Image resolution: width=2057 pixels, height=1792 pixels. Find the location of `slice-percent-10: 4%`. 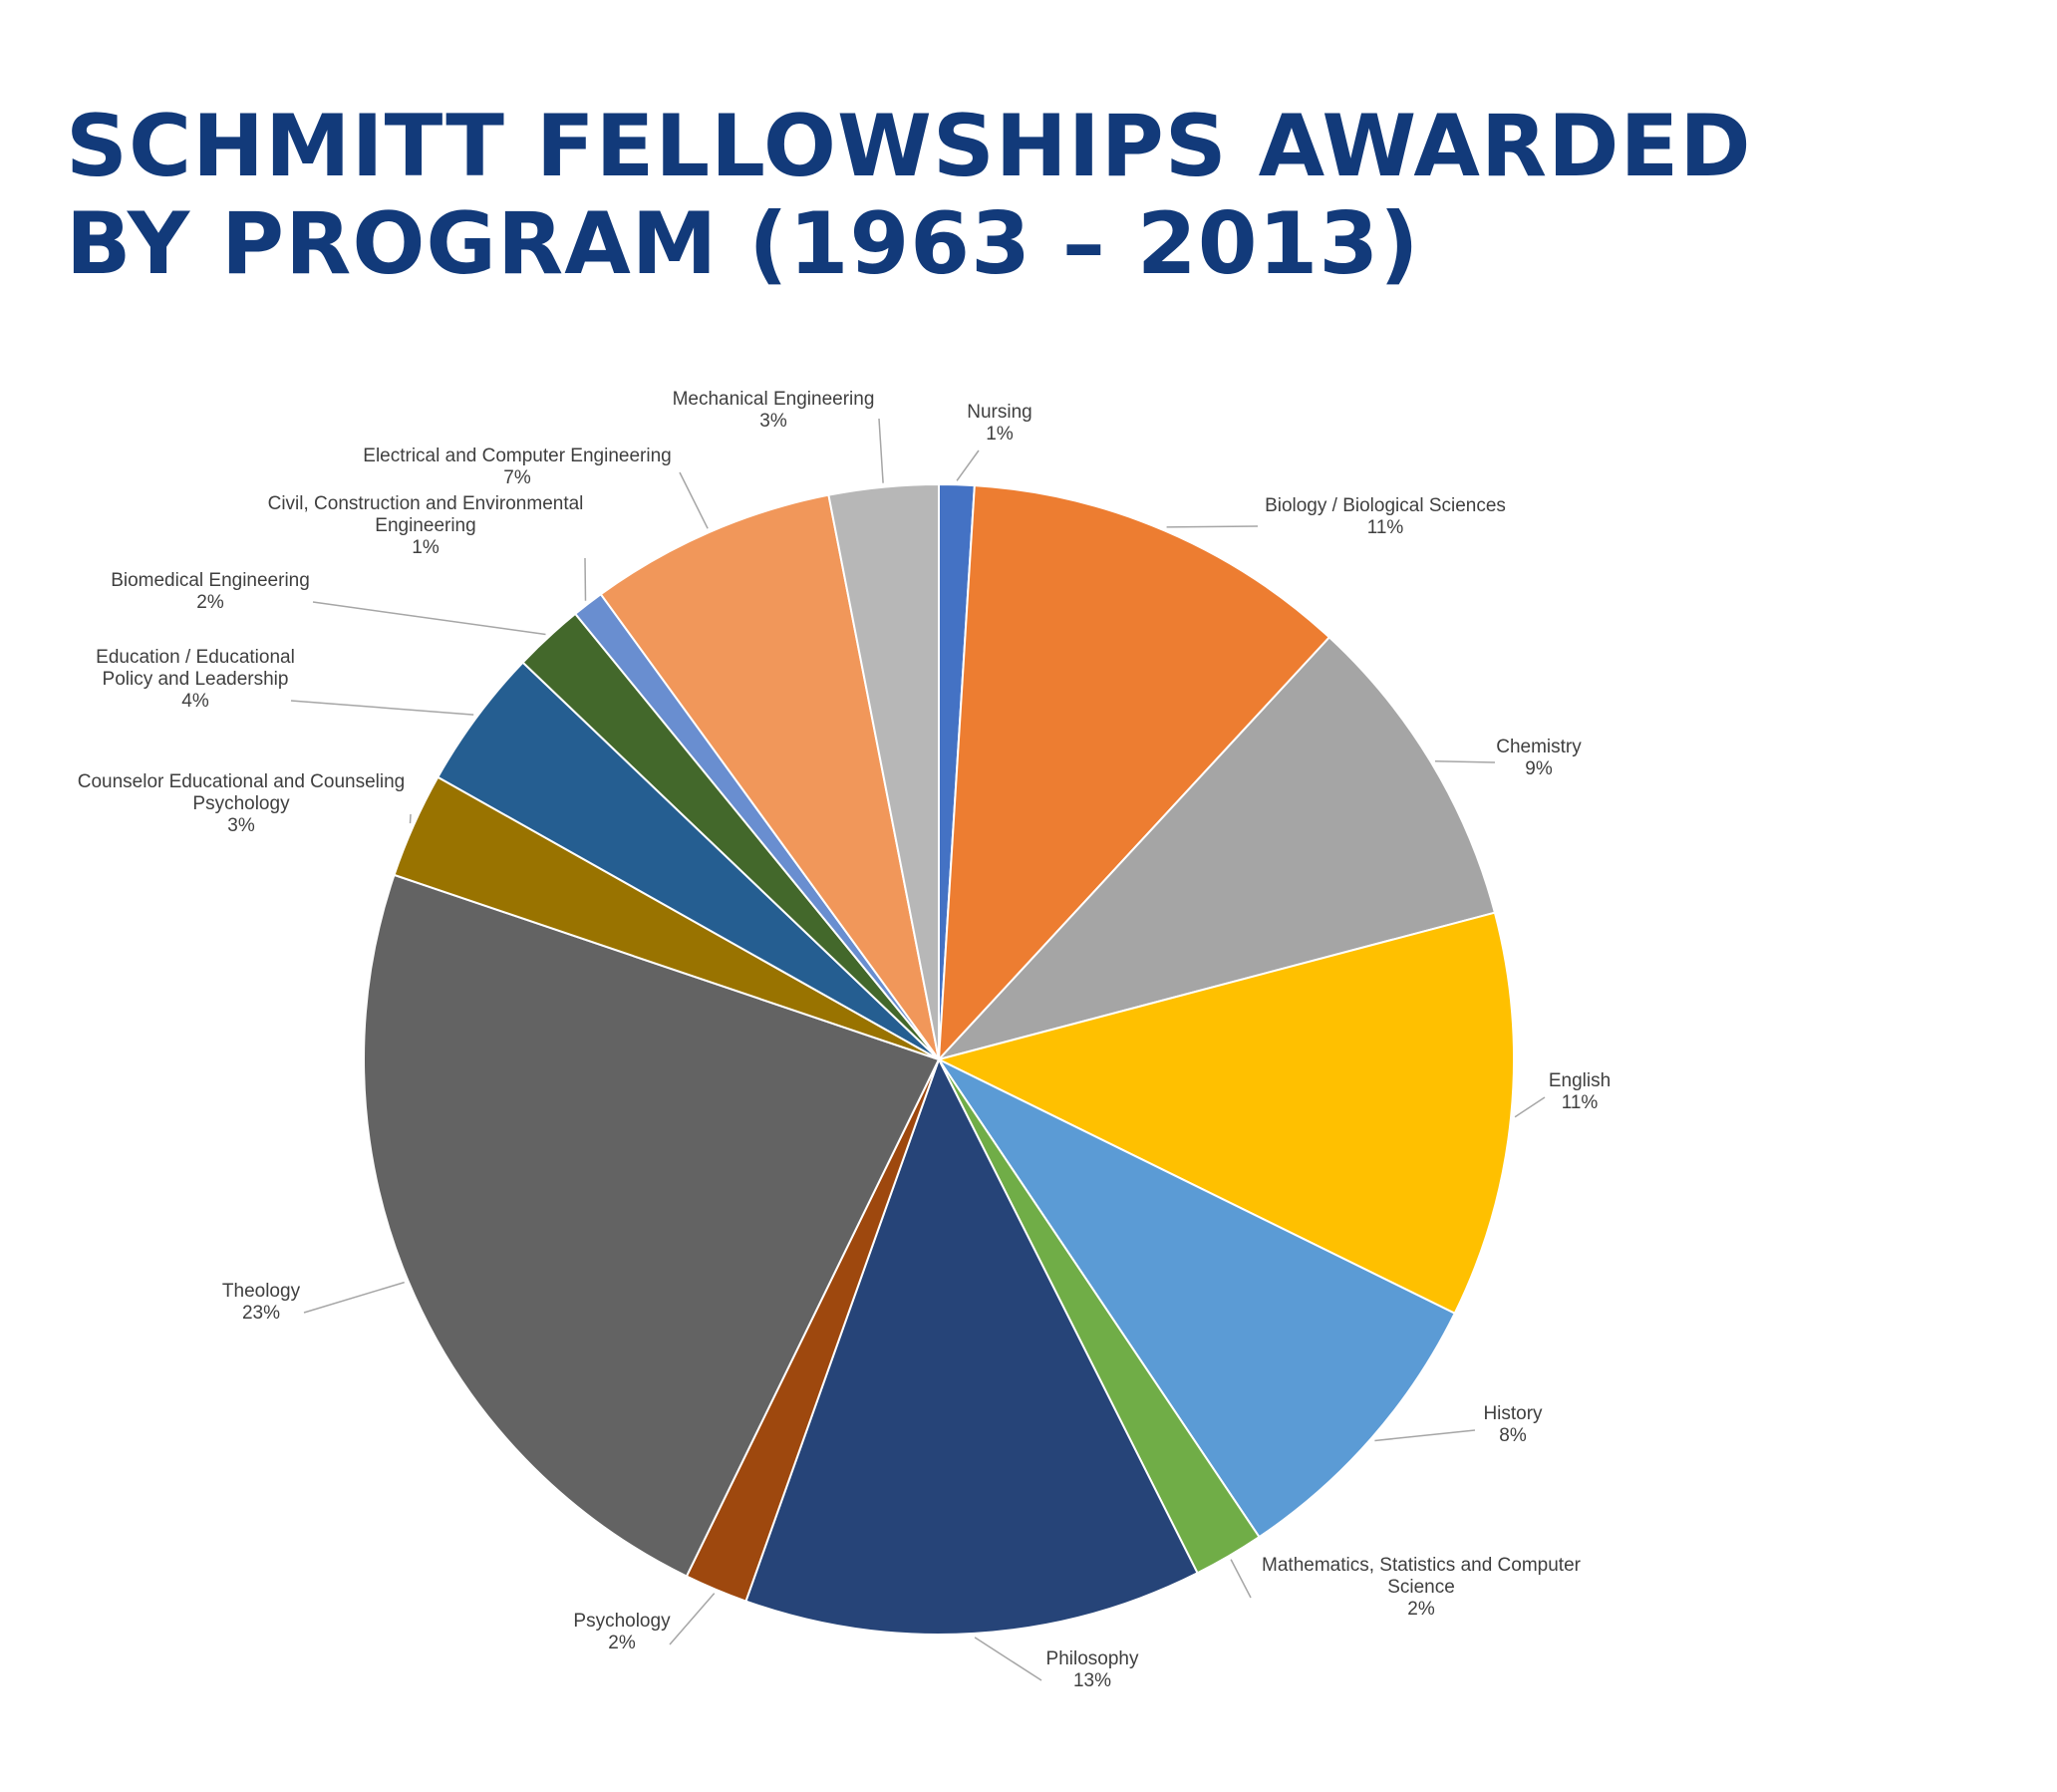

slice-percent-10: 4% is located at coordinates (195, 701).